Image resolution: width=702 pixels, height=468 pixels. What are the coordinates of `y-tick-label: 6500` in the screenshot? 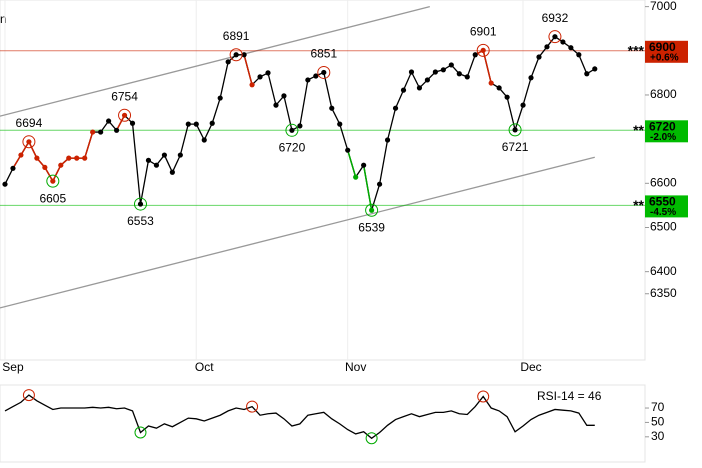 It's located at (663, 227).